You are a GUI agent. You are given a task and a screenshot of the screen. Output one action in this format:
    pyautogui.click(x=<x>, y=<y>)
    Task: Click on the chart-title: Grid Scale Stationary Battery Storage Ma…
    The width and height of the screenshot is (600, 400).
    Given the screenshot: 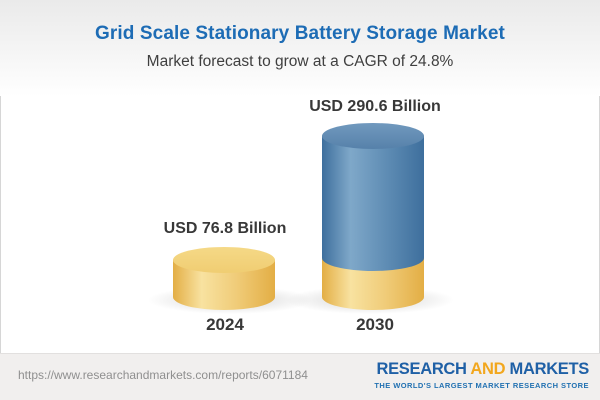 What is the action you would take?
    pyautogui.click(x=300, y=33)
    